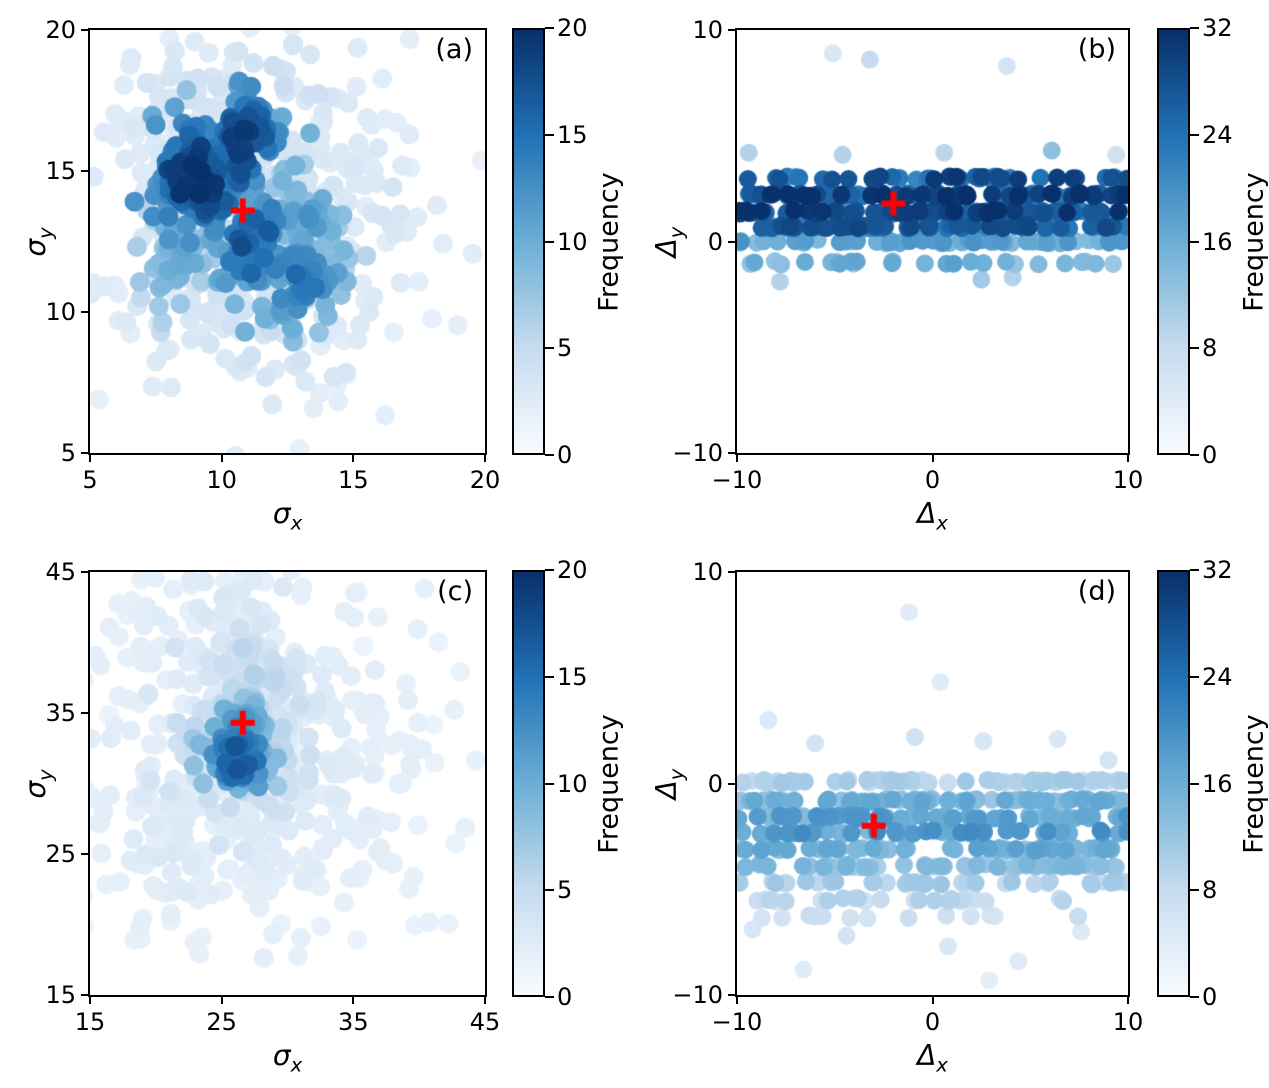 This screenshot has width=1269, height=1088. What do you see at coordinates (669, 241) in the screenshot?
I see `y-axis-label-b: Δy` at bounding box center [669, 241].